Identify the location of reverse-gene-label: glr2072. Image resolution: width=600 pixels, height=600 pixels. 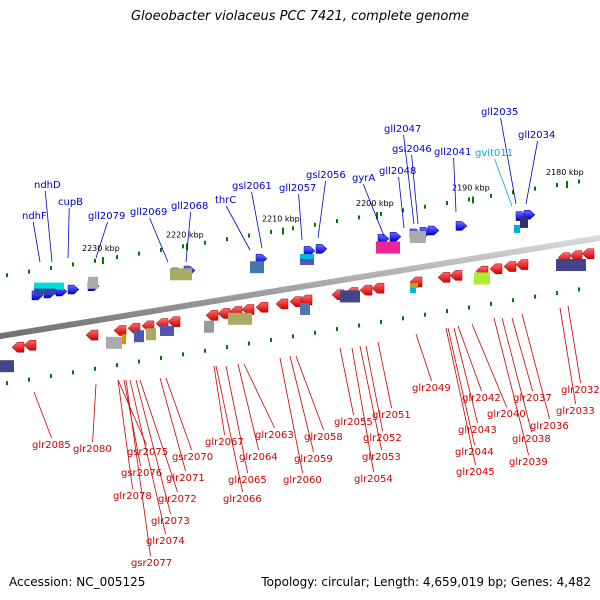
(177, 499).